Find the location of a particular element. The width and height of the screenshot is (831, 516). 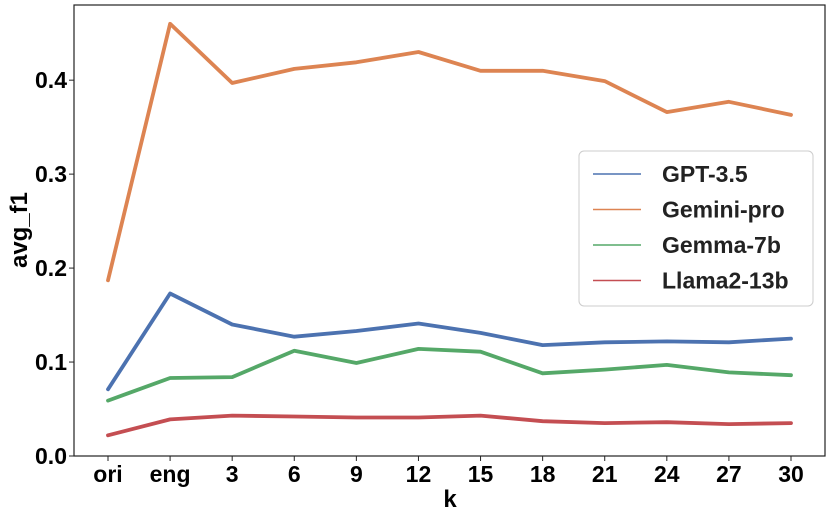

x-tick-label: 3 is located at coordinates (232, 474).